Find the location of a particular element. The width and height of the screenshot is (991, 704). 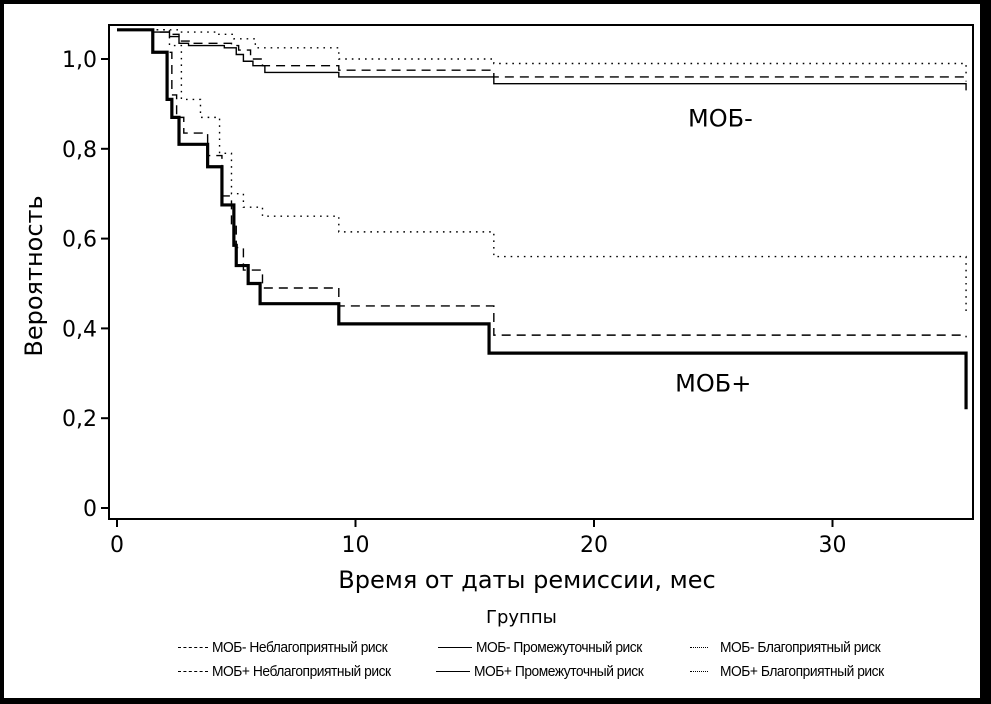

legend-label: МОБ+ Неблагоприятный риск is located at coordinates (301, 671).